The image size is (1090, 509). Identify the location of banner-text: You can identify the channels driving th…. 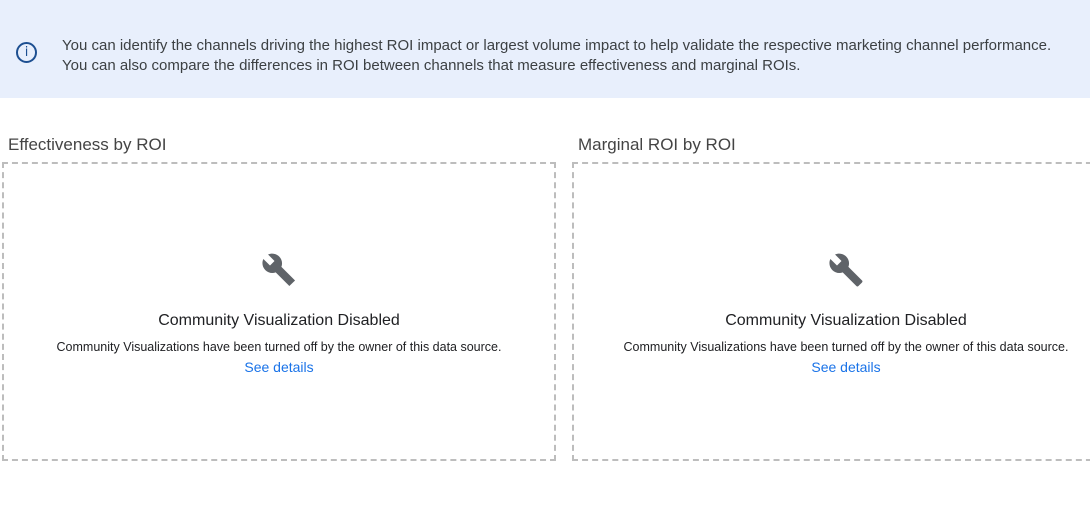
(557, 55).